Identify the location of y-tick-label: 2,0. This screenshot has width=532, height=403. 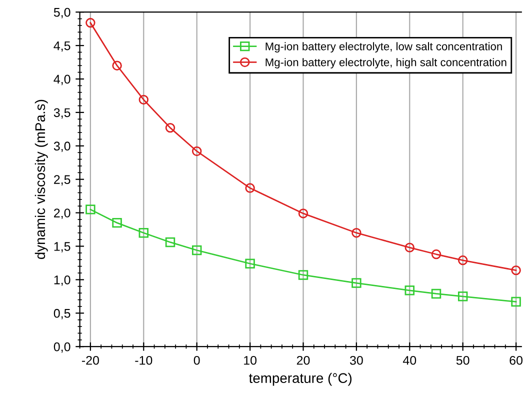
(62, 213).